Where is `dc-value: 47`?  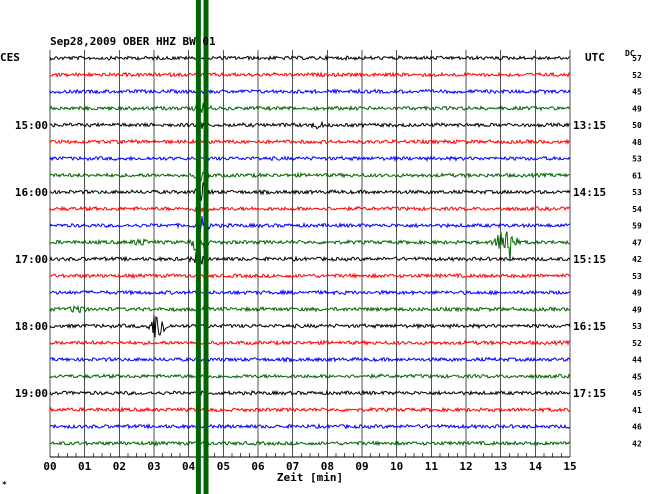
dc-value: 47 is located at coordinates (637, 242).